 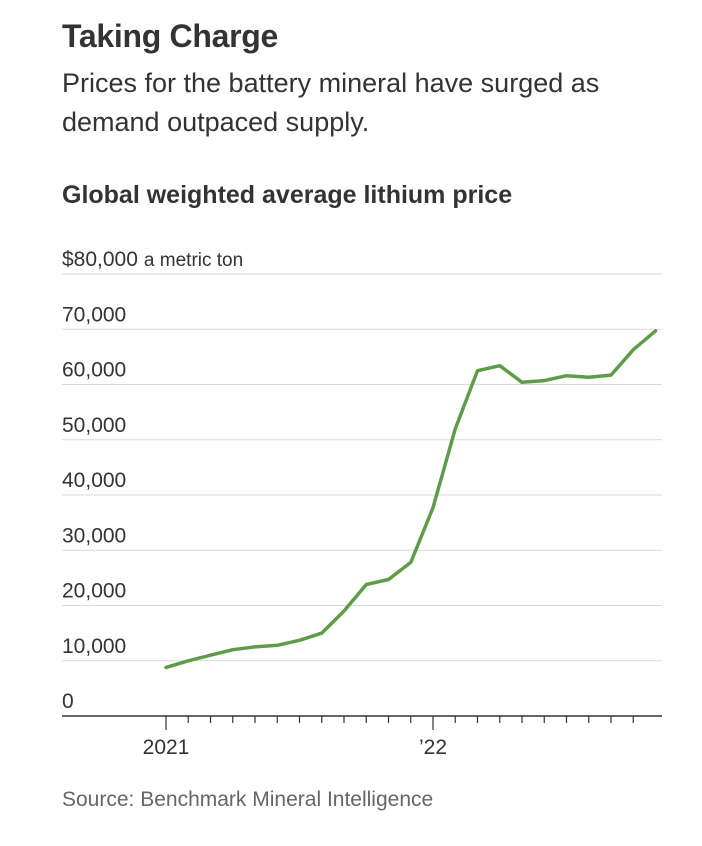 I want to click on x-tick-label: 2021, so click(x=166, y=747).